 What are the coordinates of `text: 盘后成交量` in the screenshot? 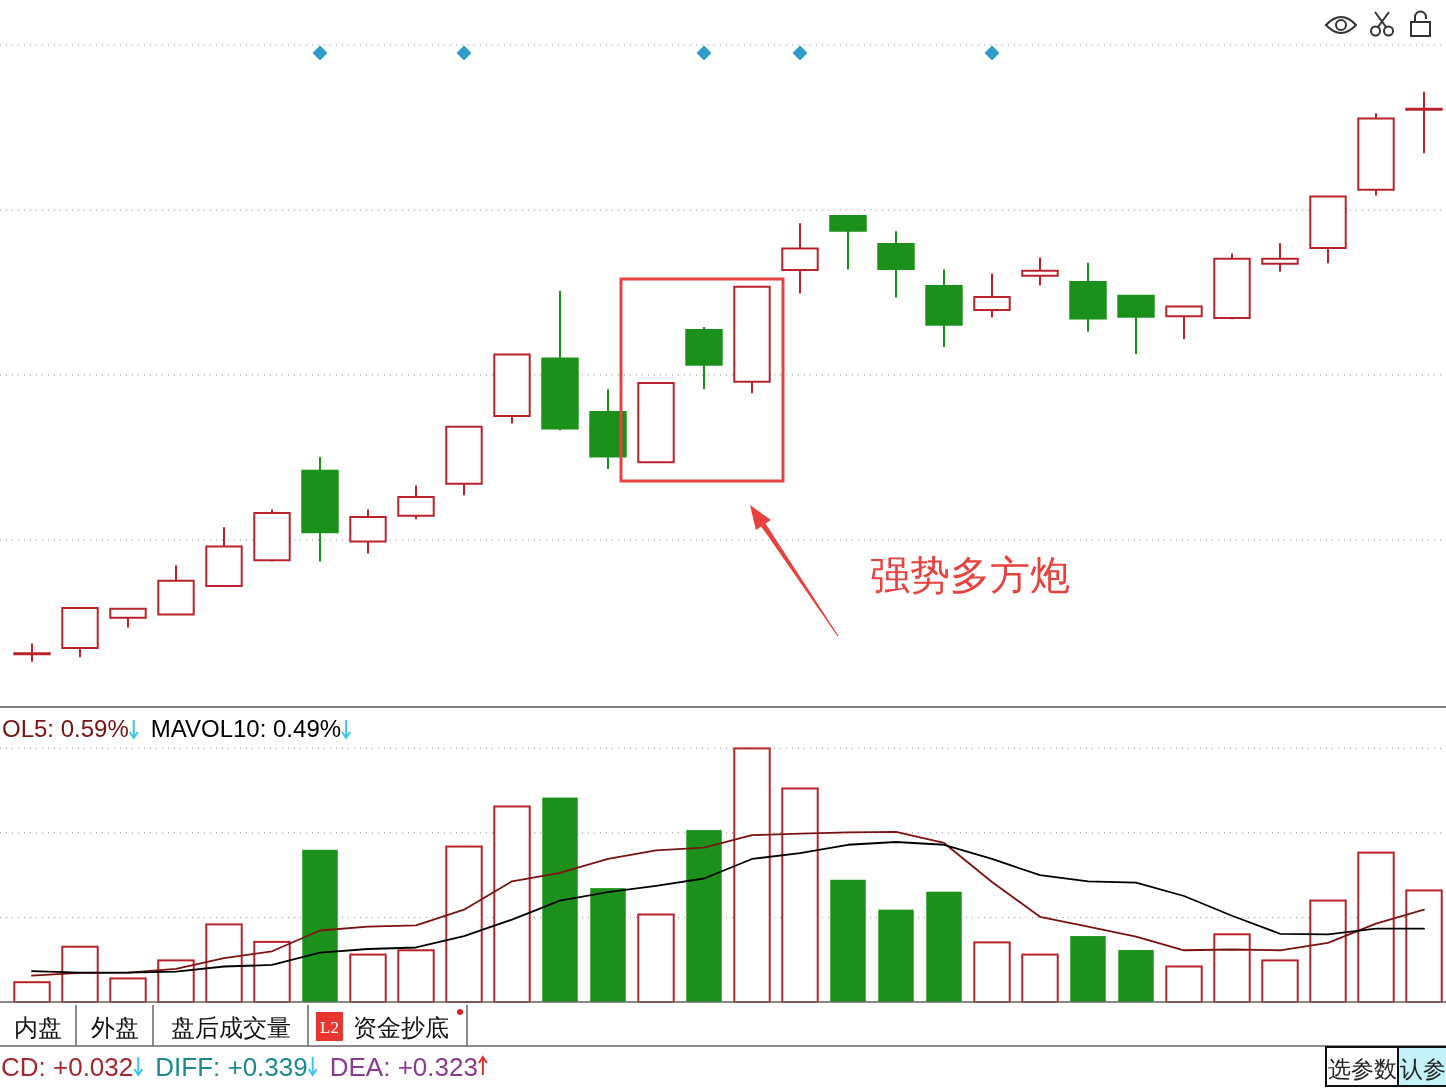 It's located at (230, 1027).